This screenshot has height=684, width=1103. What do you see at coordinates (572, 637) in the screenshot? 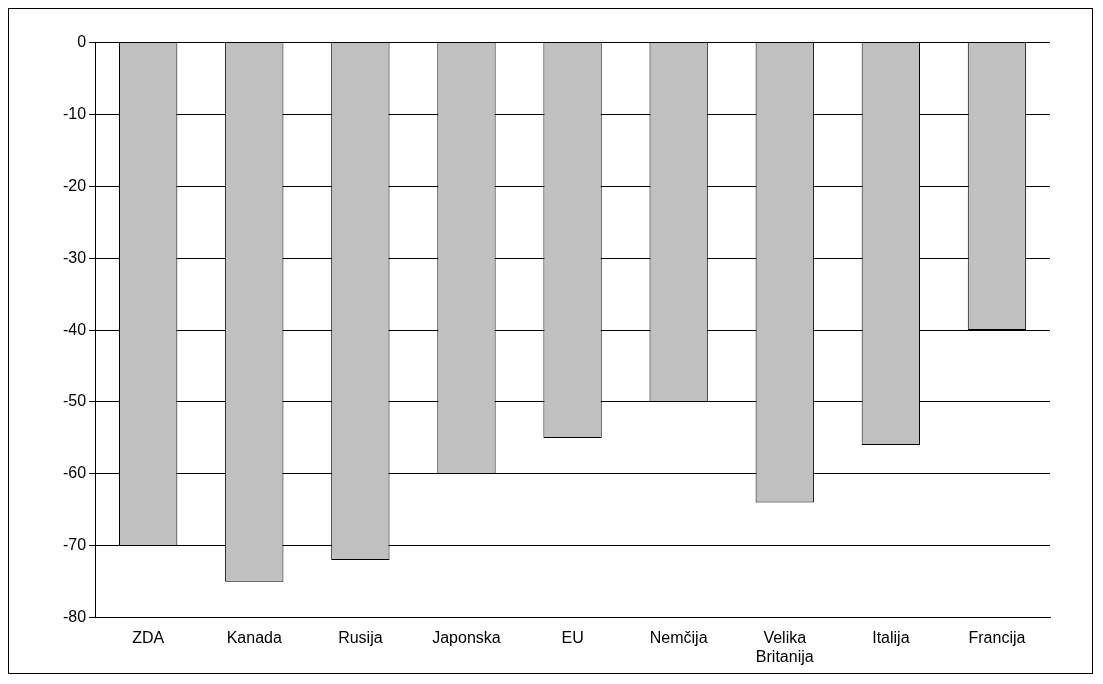
I see `x-tick-label: EU` at bounding box center [572, 637].